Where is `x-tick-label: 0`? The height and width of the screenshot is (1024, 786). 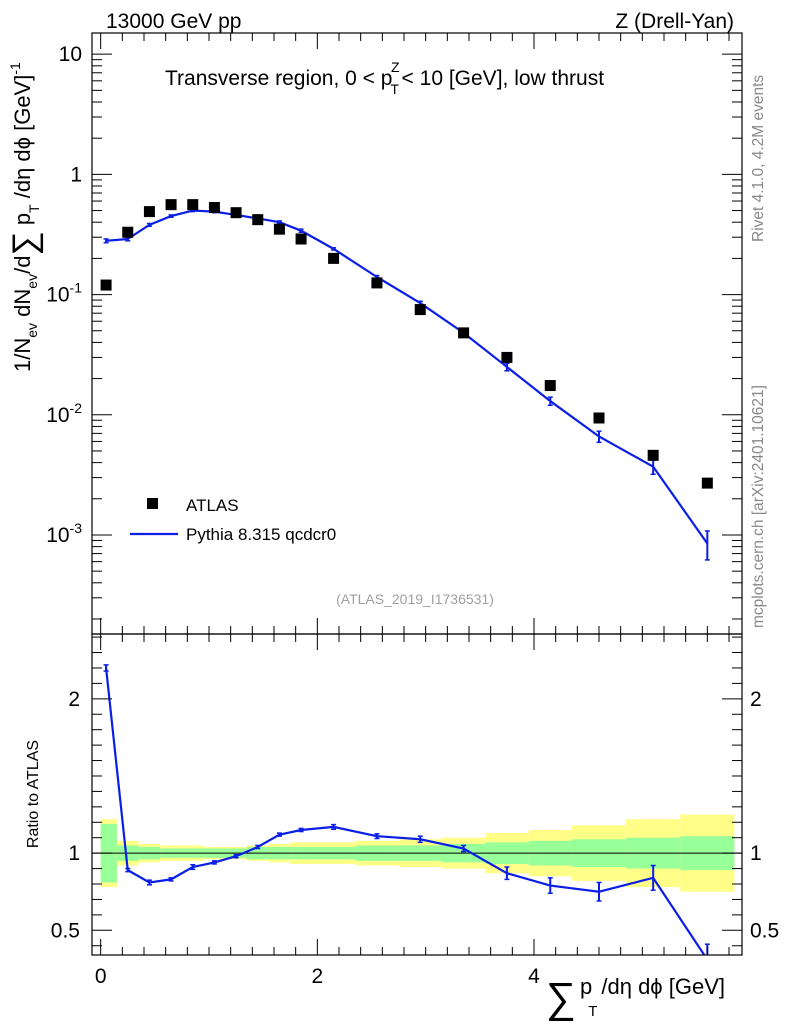
x-tick-label: 0 is located at coordinates (101, 976).